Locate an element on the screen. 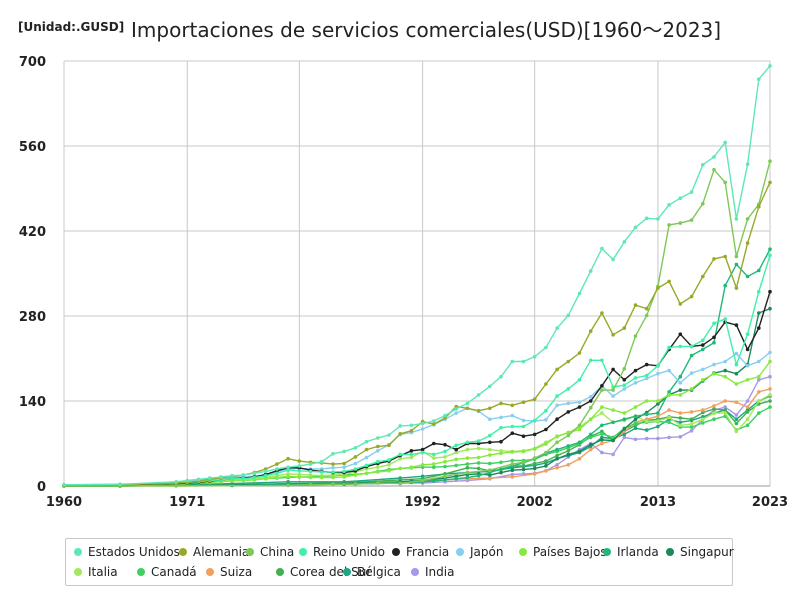  legend-label: Reino Unido is located at coordinates (349, 552).